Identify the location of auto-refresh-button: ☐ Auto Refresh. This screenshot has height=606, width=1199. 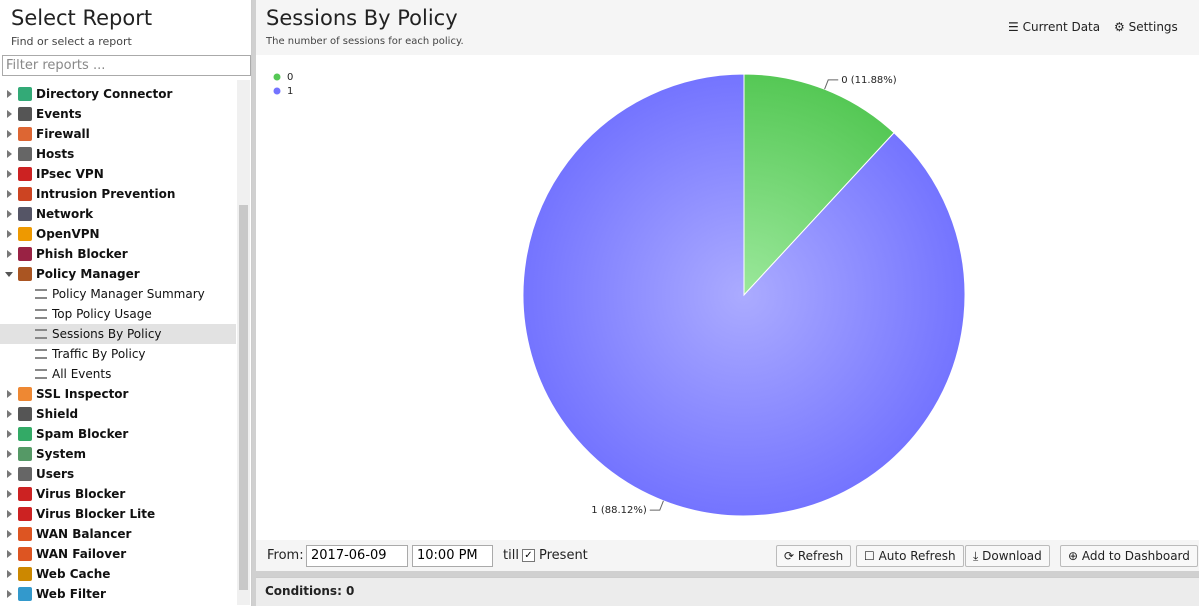
(910, 556).